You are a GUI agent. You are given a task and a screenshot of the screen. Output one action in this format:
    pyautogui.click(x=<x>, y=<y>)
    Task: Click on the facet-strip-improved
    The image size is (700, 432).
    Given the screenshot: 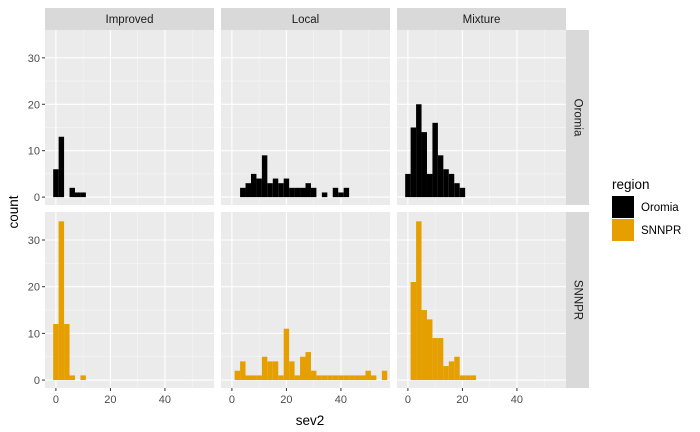 What is the action you would take?
    pyautogui.click(x=129, y=19)
    